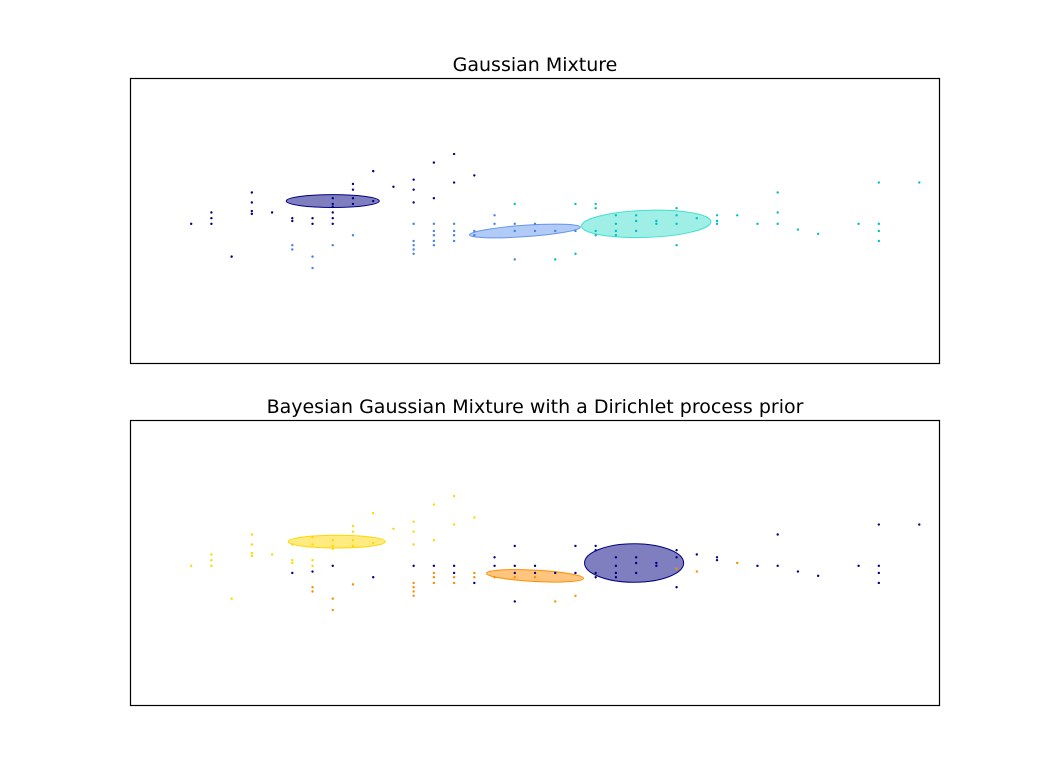  What do you see at coordinates (555, 553) in the screenshot?
I see `dirichlet-mixture-points` at bounding box center [555, 553].